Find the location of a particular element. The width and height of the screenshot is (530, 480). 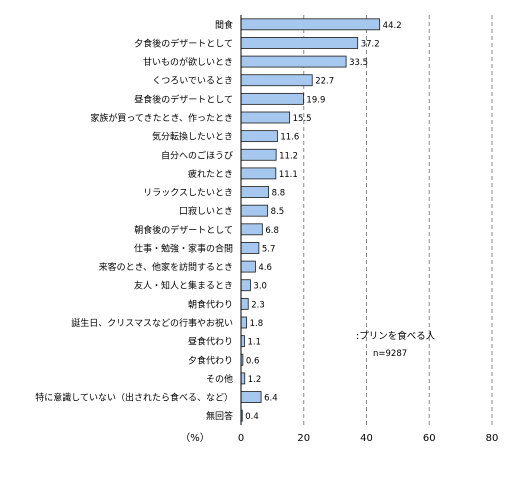

data-label: 22.7 is located at coordinates (324, 82).